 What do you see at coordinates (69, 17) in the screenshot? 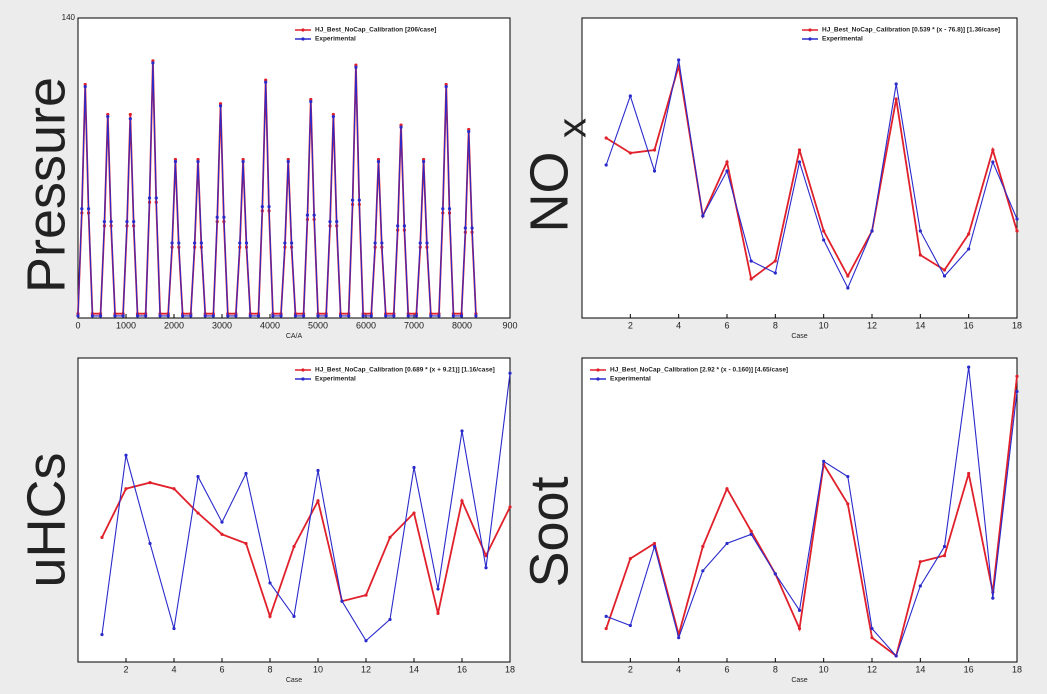
I see `y-tick-label: 140` at bounding box center [69, 17].